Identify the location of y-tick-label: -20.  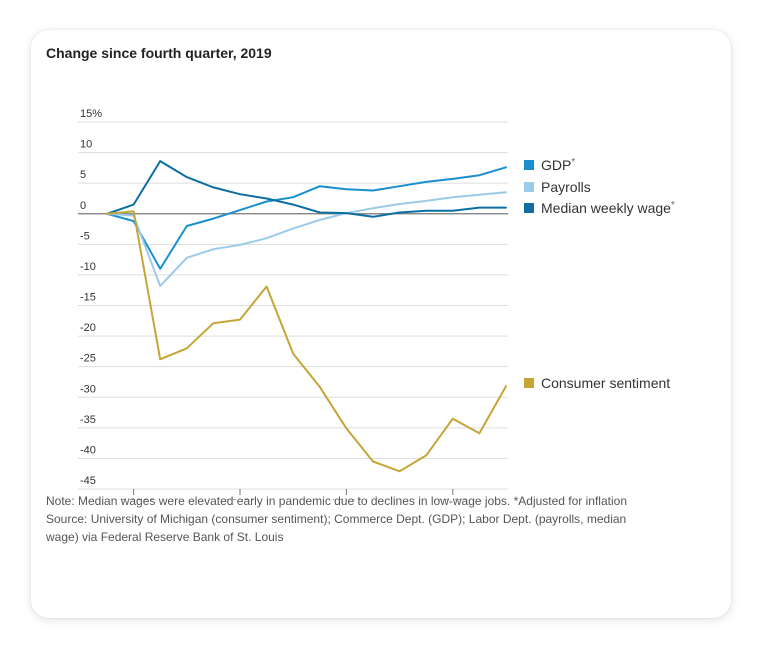
(88, 328).